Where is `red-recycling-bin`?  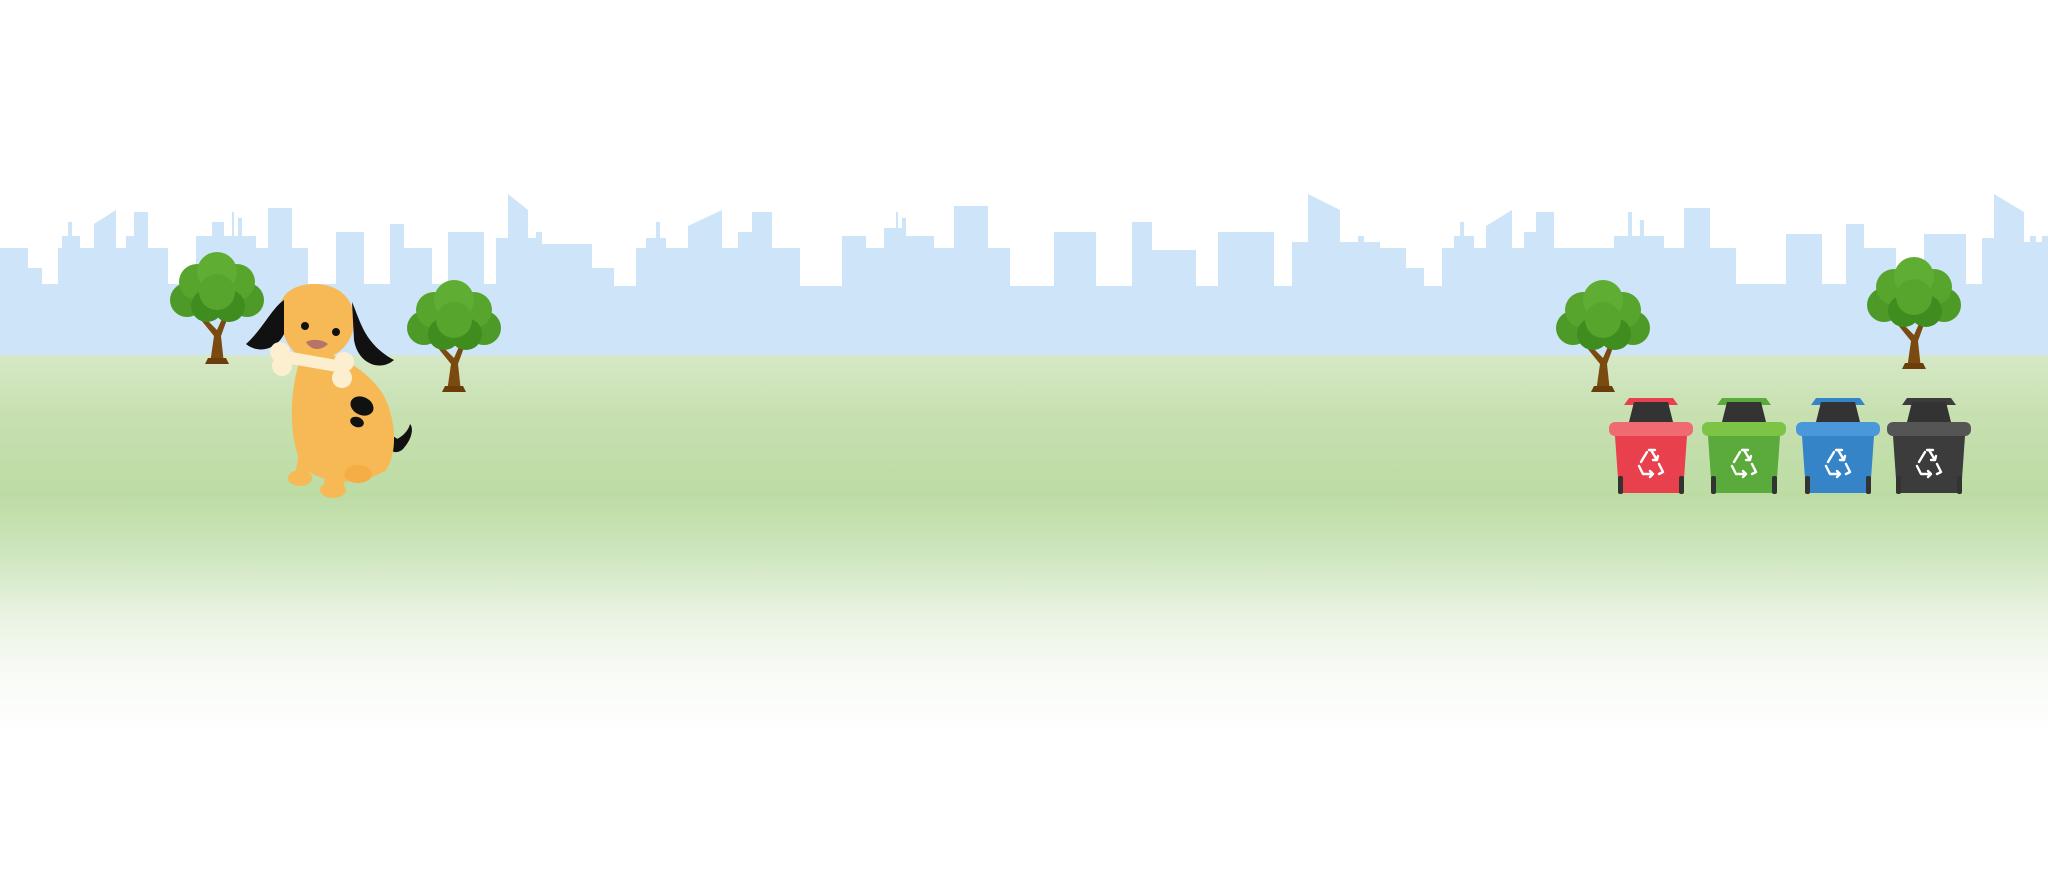 red-recycling-bin is located at coordinates (1651, 446).